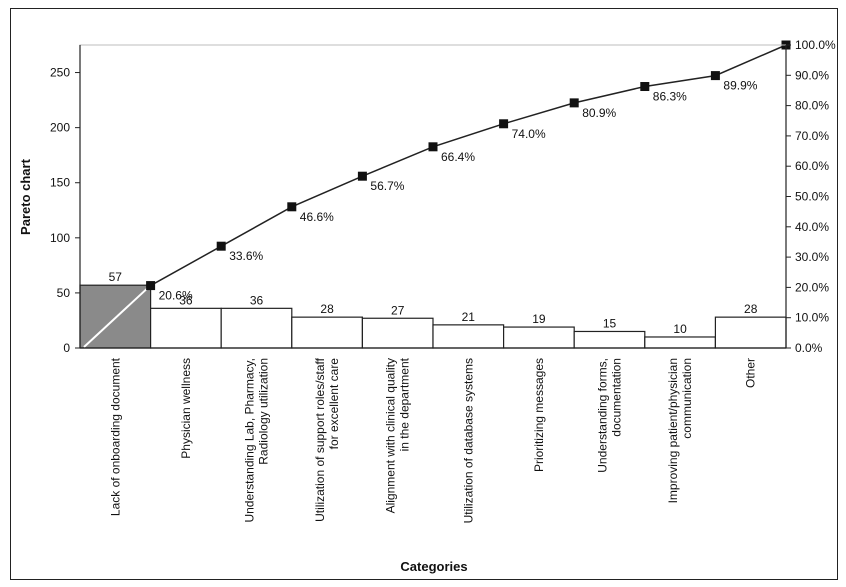  Describe the element at coordinates (60, 183) in the screenshot. I see `y-tick-label: 150` at that location.